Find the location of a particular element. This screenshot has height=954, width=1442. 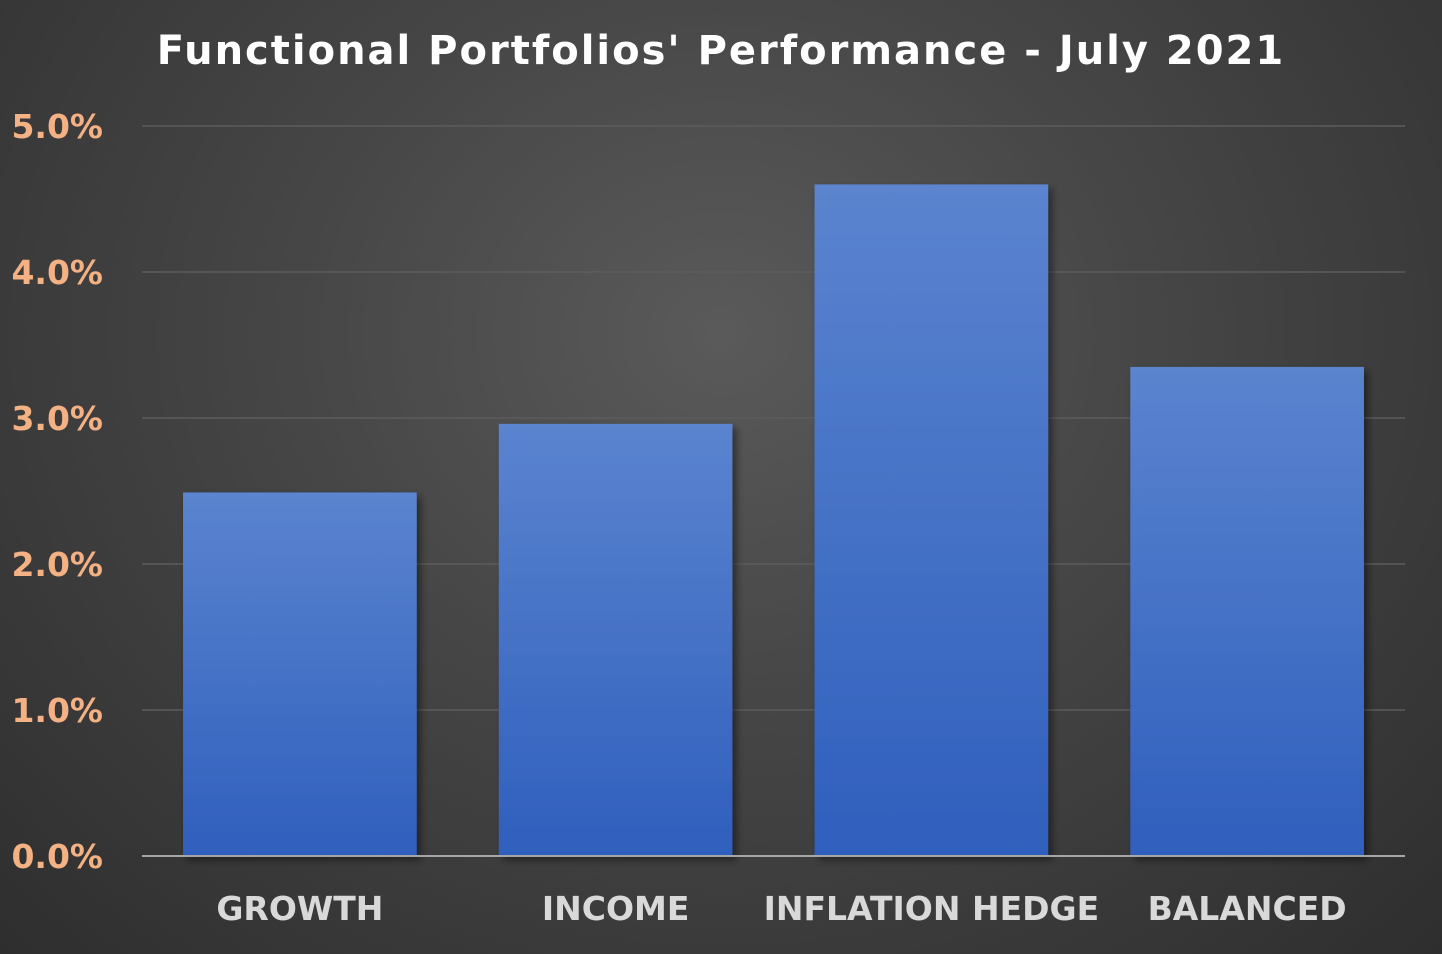

y-tick-label: 2.0% is located at coordinates (57, 564).